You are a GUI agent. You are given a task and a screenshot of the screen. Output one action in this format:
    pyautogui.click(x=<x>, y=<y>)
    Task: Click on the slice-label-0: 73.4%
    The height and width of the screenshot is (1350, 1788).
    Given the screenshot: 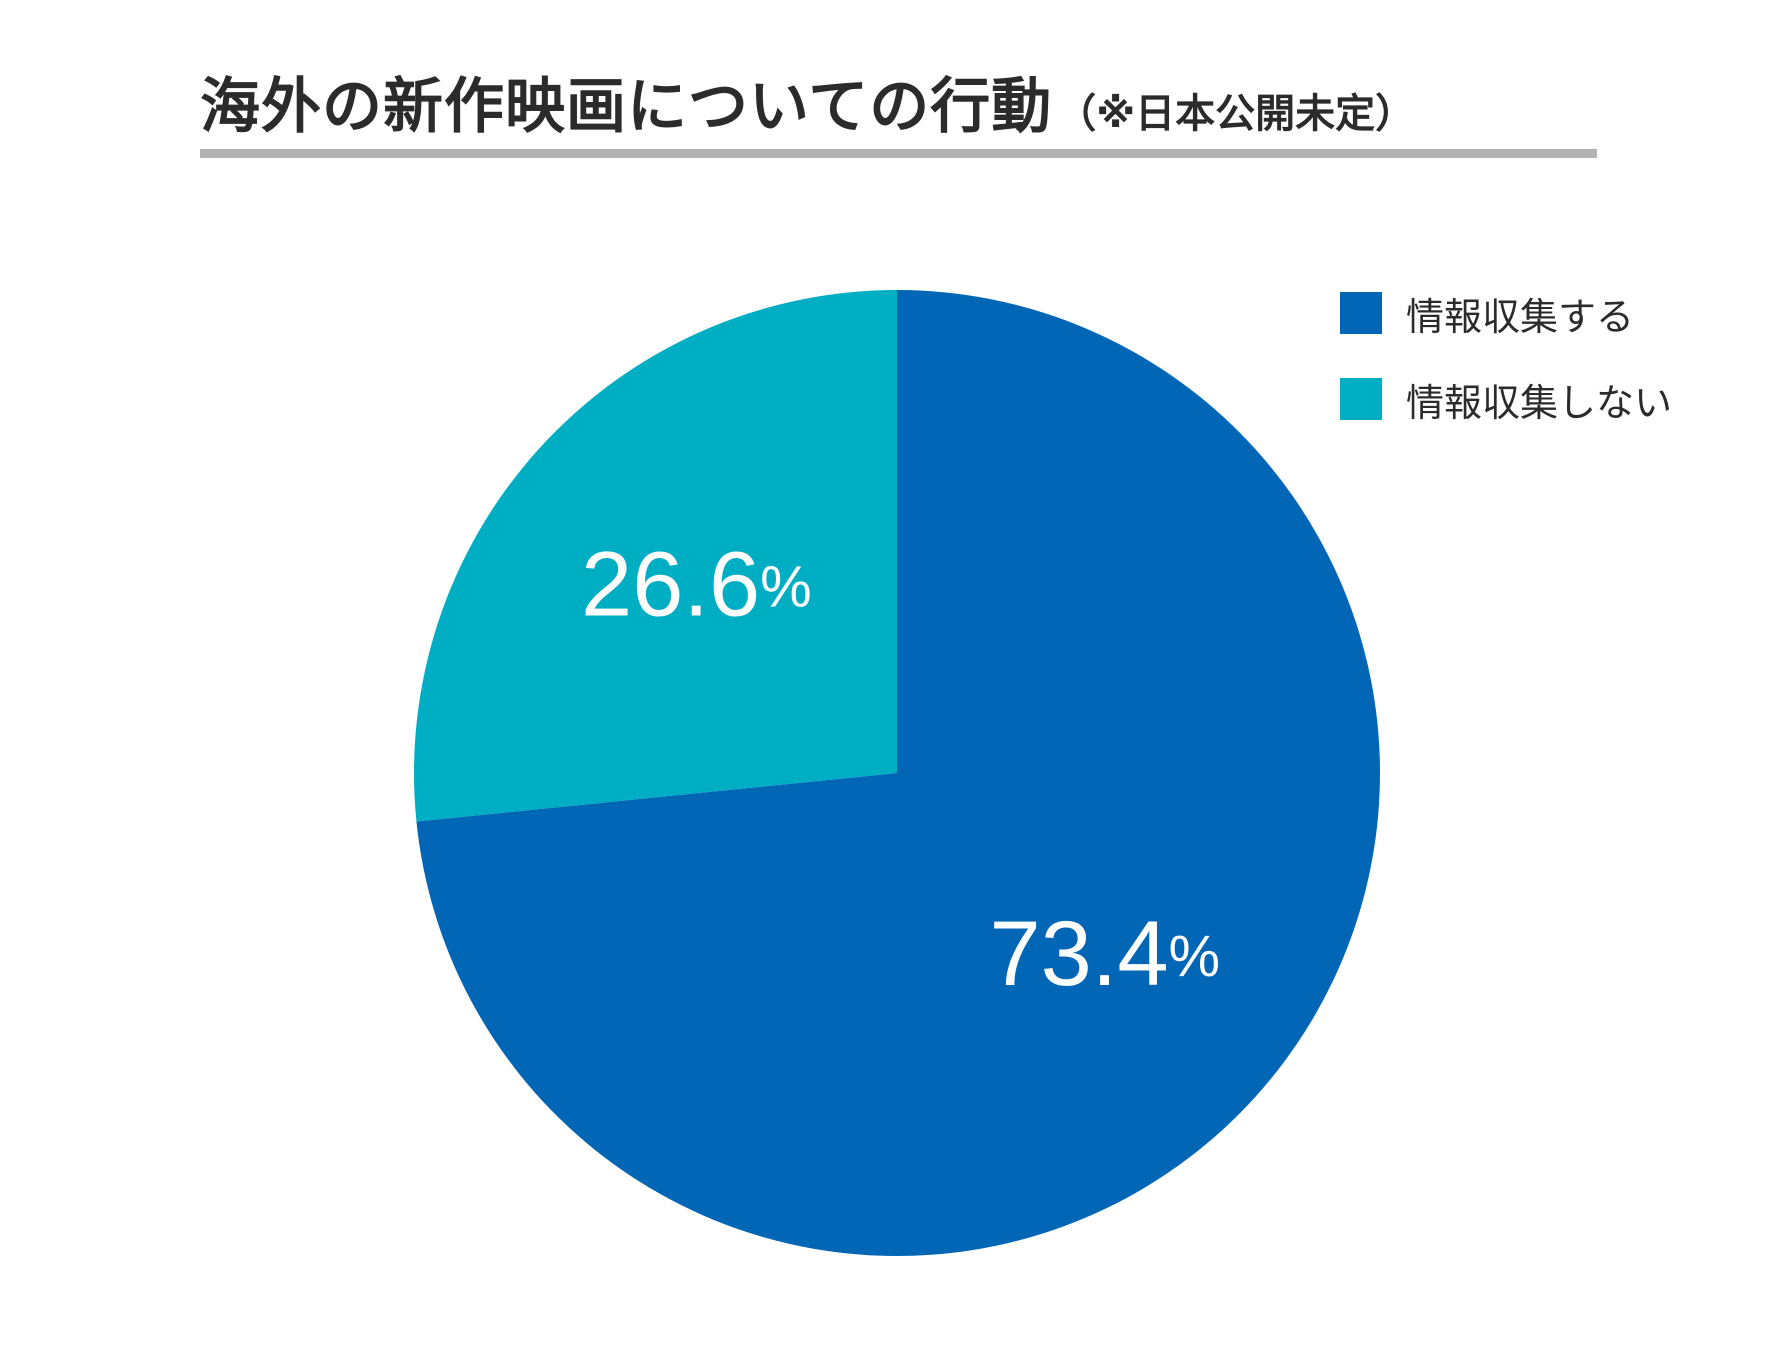 What is the action you would take?
    pyautogui.click(x=1104, y=954)
    